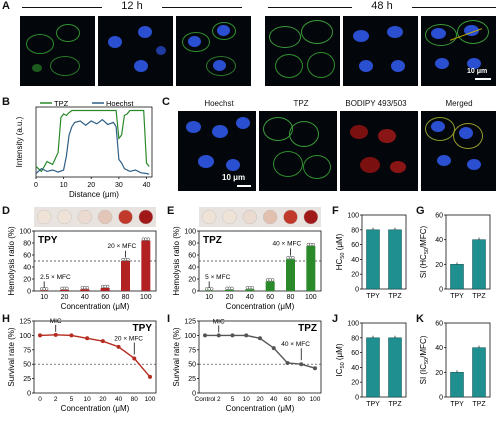 This screenshot has width=500, height=421. What do you see at coordinates (355, 338) in the screenshot?
I see `j-ytick-label: 80` at bounding box center [355, 338].